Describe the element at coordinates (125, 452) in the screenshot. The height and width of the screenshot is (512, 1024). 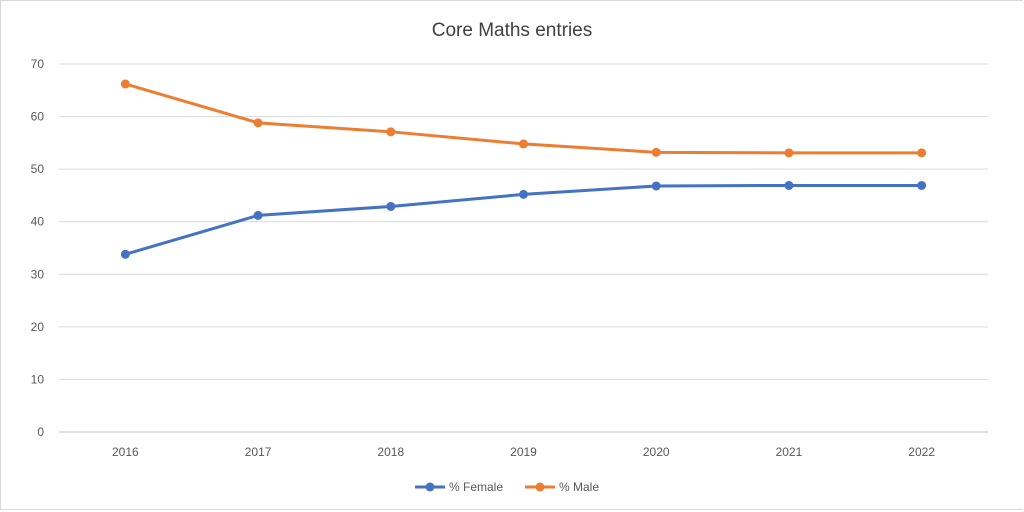
I see `x-tick-label: 2016` at that location.